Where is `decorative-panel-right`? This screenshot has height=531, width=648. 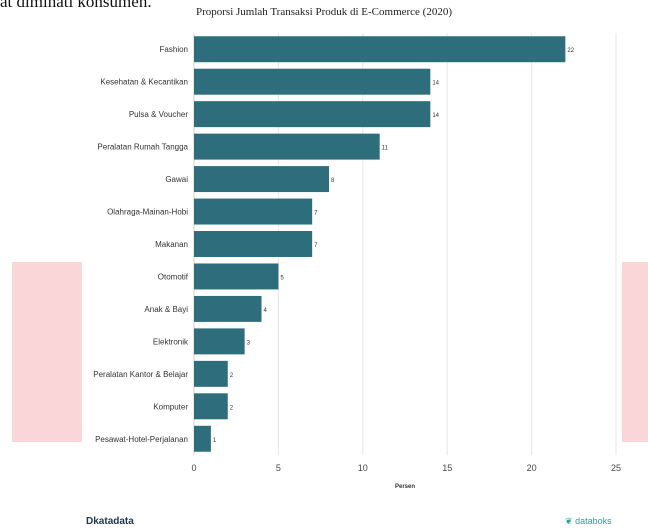 decorative-panel-right is located at coordinates (635, 352).